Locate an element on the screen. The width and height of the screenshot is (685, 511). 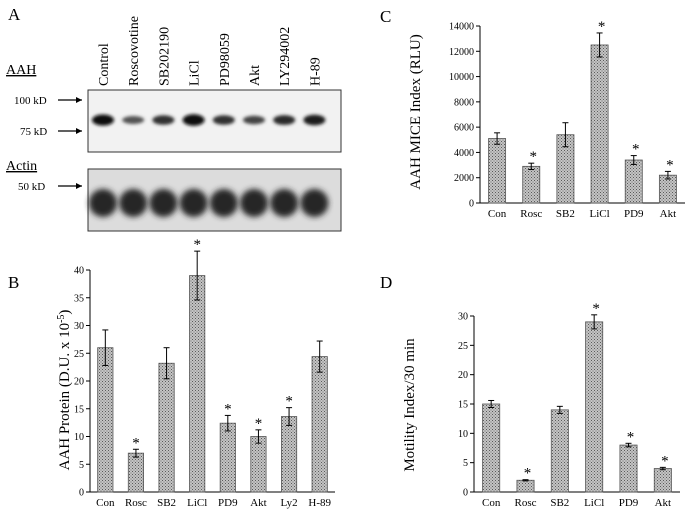
chart-b-xtick-label-ly2: Ly2 is located at coordinates (289, 503).